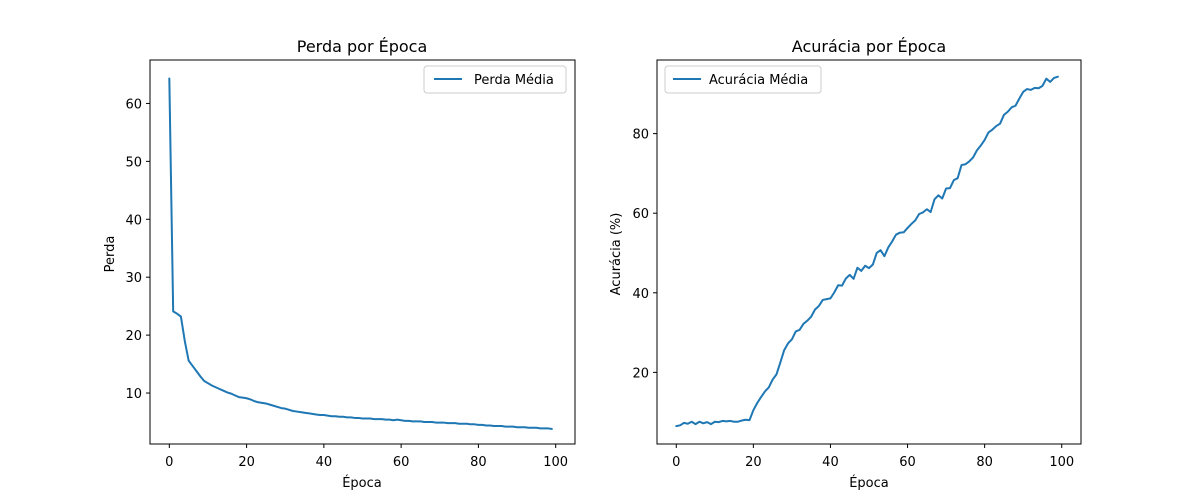 The image size is (1200, 500). I want to click on loss-y-tick-label: 20, so click(133, 336).